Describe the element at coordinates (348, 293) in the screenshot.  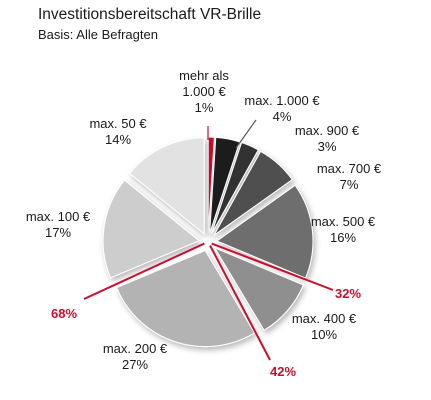
I see `cumulative-label: 32%` at that location.